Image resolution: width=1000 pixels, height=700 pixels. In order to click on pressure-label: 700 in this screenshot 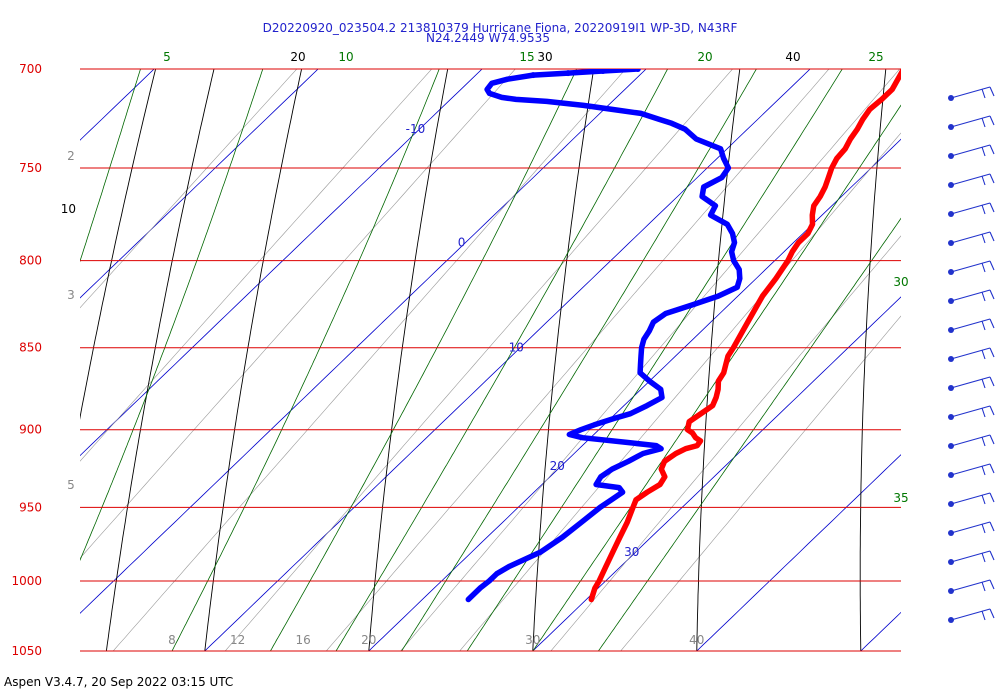, I will do `click(30, 69)`.